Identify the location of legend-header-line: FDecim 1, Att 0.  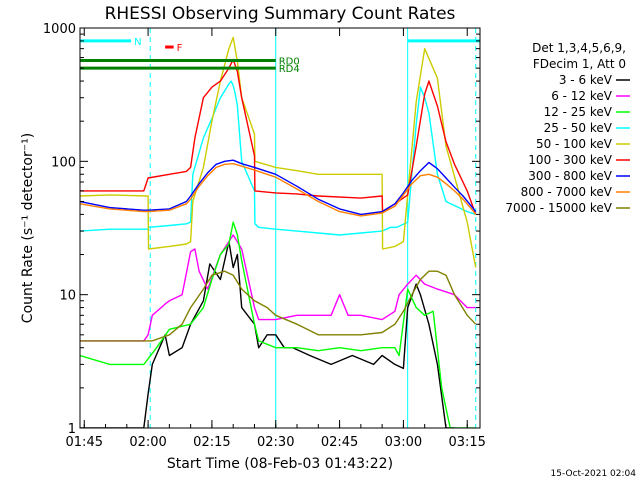
(579, 64).